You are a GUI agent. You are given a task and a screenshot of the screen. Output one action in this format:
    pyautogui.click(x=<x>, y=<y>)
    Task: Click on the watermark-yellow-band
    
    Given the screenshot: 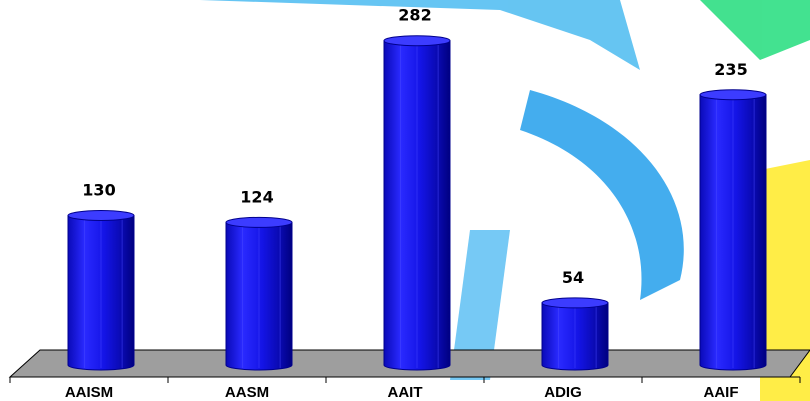 What is the action you would take?
    pyautogui.click(x=785, y=280)
    